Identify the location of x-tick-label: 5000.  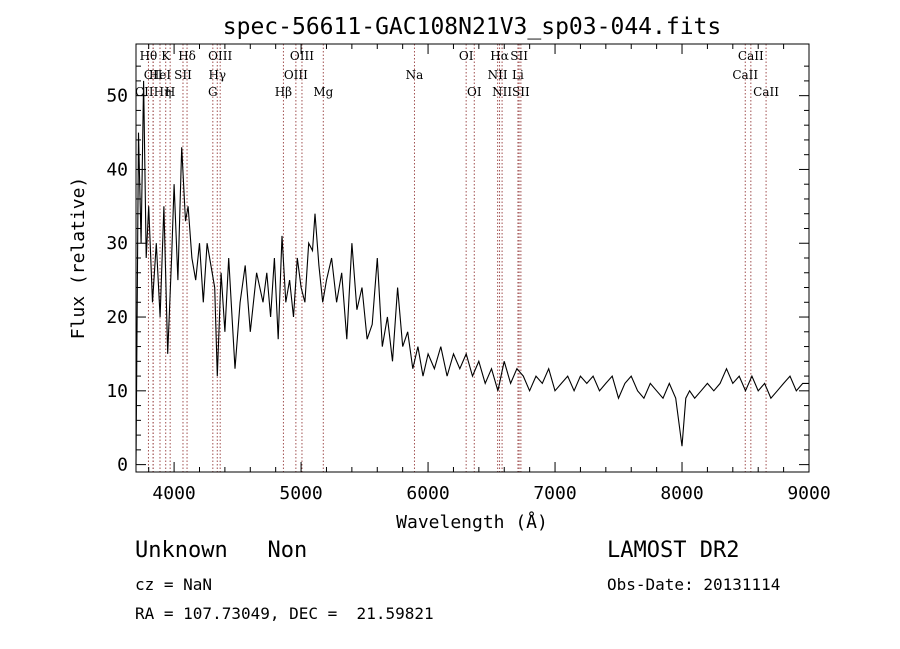
(300, 493).